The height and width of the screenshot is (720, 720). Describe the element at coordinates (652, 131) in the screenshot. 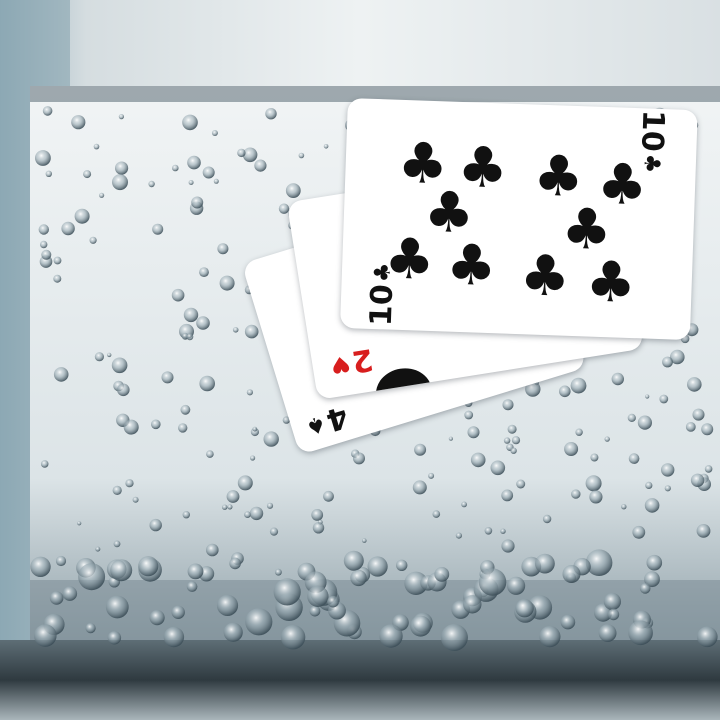

I see `card-rank: 10` at that location.